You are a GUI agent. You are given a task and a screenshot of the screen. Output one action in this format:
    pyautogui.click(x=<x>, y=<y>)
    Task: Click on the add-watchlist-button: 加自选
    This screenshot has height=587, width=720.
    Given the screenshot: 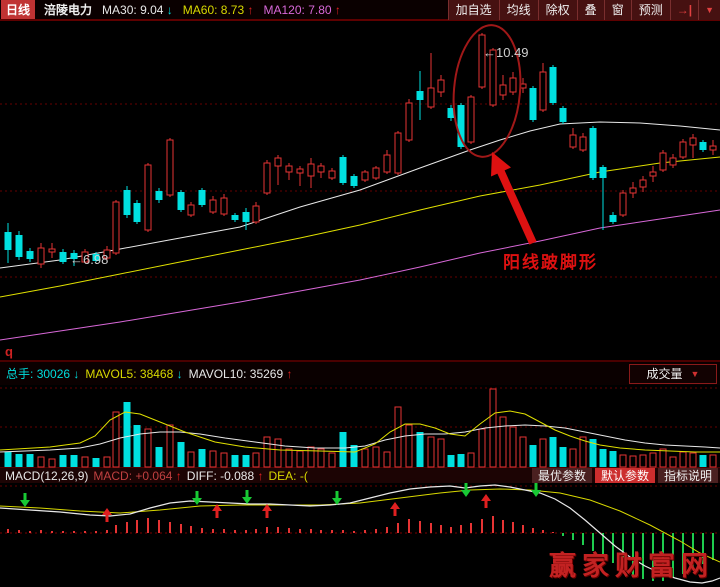 What is the action you would take?
    pyautogui.click(x=473, y=10)
    